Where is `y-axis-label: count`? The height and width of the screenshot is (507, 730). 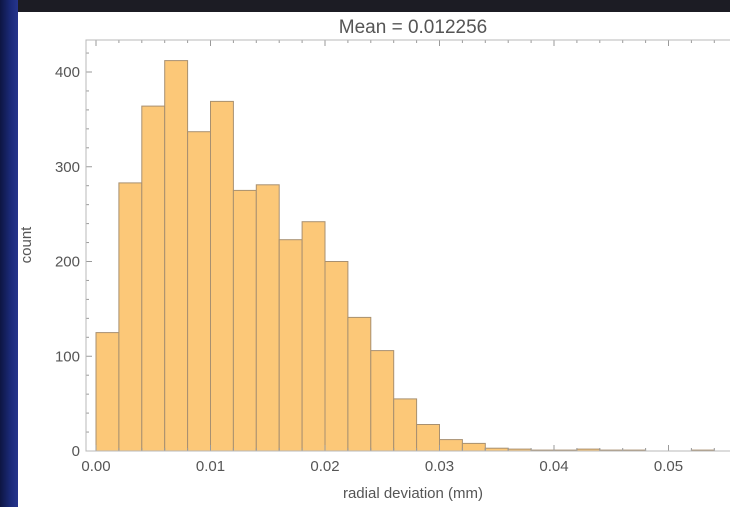
y-axis-label: count is located at coordinates (26, 245).